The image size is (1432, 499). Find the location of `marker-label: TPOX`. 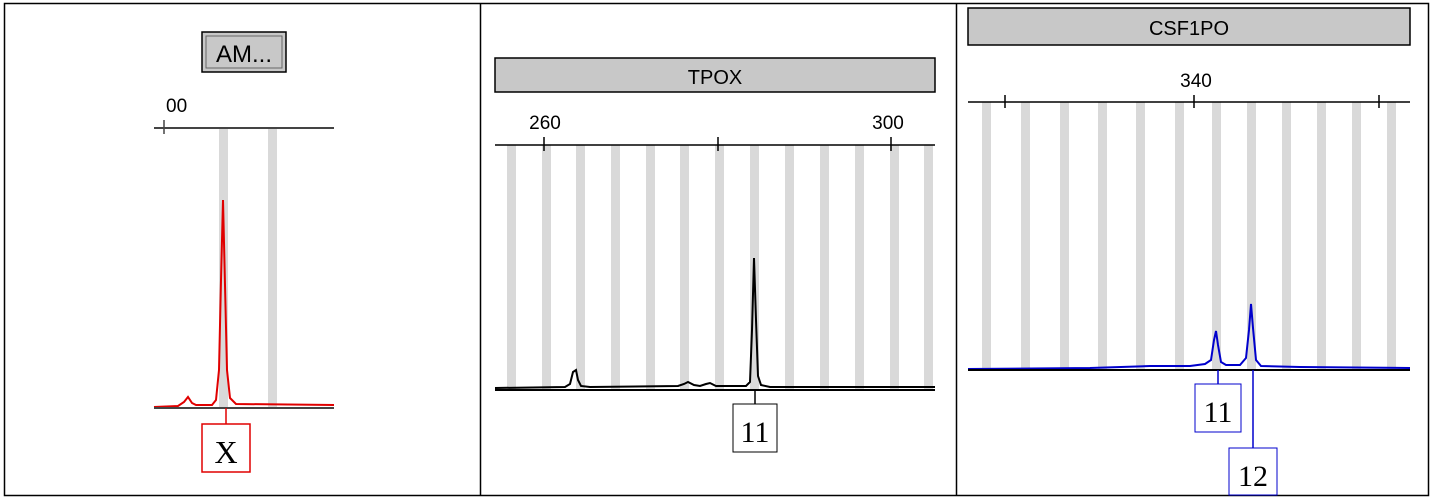

marker-label: TPOX is located at coordinates (715, 78).